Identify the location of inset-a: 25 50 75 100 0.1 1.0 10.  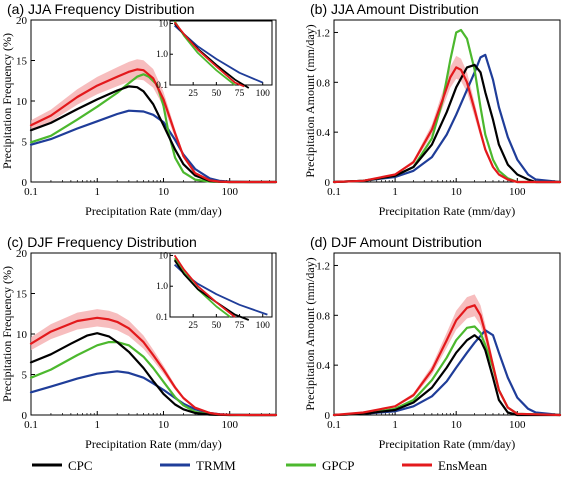
(214, 59).